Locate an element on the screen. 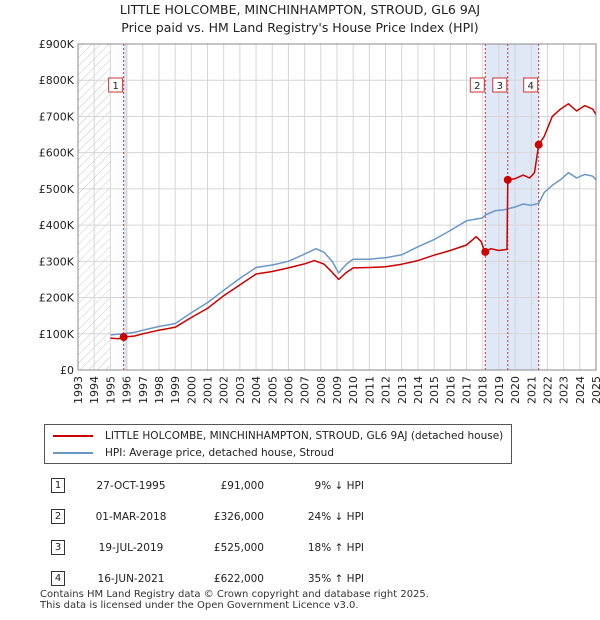  x-tick-label: 2021 is located at coordinates (531, 390).